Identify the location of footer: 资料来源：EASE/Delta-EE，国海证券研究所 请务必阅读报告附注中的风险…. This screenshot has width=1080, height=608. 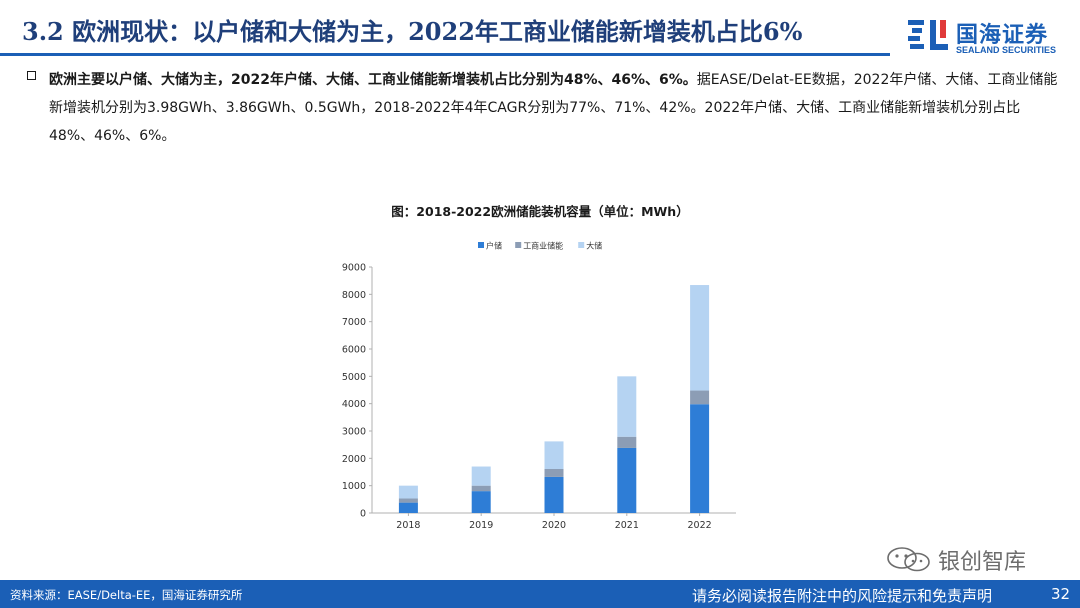
(540, 594).